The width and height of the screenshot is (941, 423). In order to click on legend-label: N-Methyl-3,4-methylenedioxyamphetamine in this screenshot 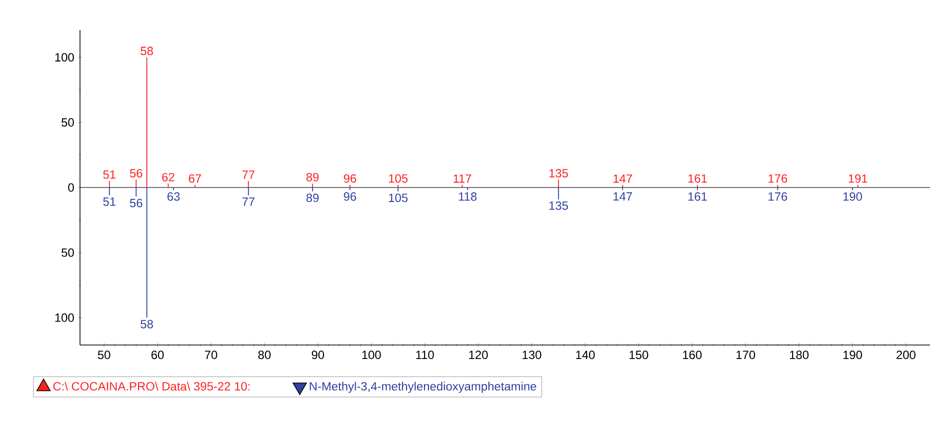, I will do `click(423, 387)`.